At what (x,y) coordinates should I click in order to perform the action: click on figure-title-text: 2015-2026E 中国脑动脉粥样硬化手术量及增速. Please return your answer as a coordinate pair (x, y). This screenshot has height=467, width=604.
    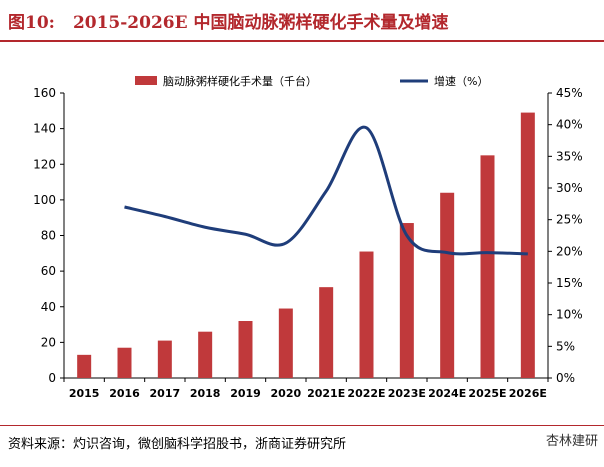
    Looking at the image, I should click on (260, 23).